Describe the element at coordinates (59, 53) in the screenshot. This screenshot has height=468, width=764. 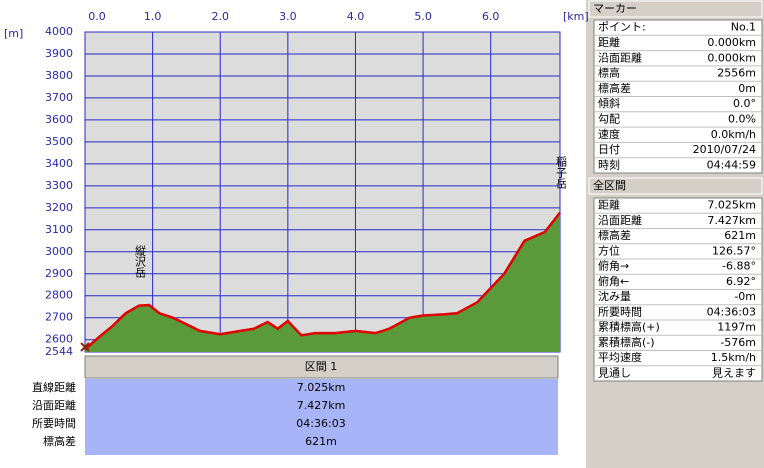
I see `y-tick-label: 3900` at that location.